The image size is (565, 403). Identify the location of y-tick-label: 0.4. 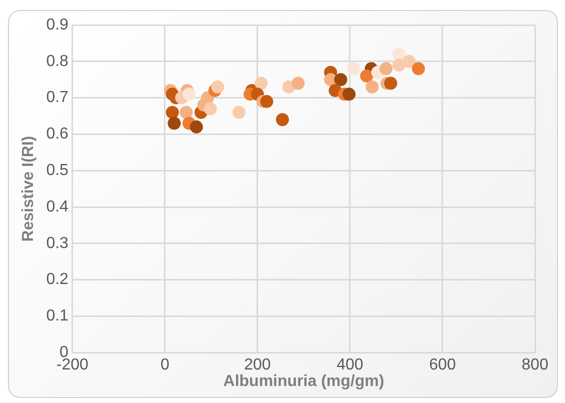
(57, 207).